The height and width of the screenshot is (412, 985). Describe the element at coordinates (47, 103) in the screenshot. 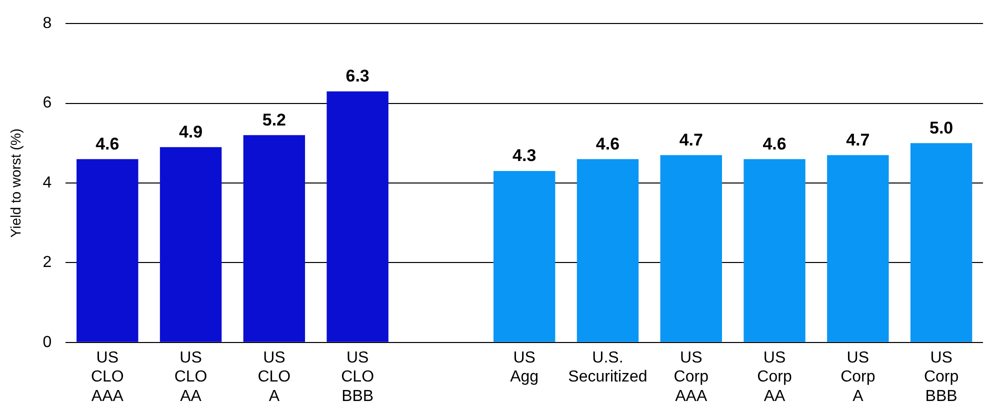

I see `y-tick-label: 6` at that location.